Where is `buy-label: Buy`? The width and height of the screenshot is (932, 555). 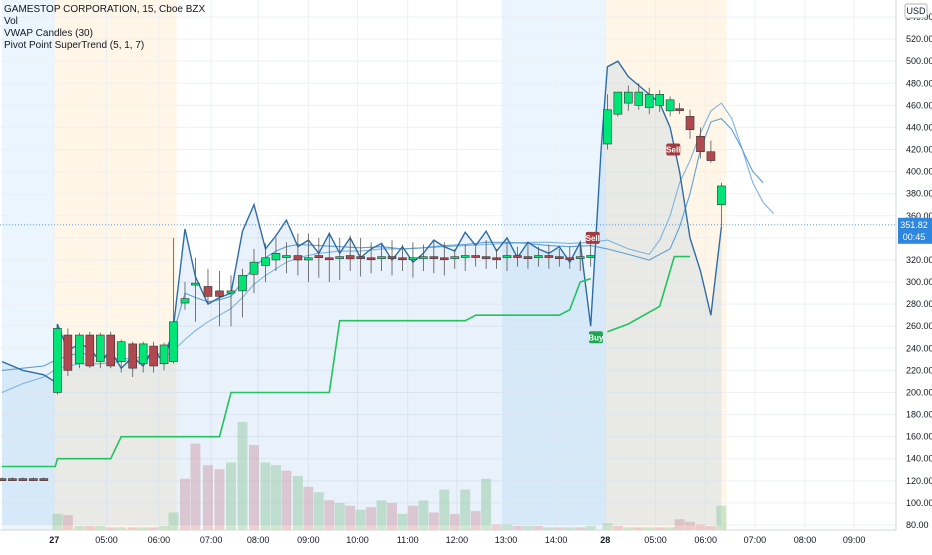
buy-label: Buy is located at coordinates (596, 337).